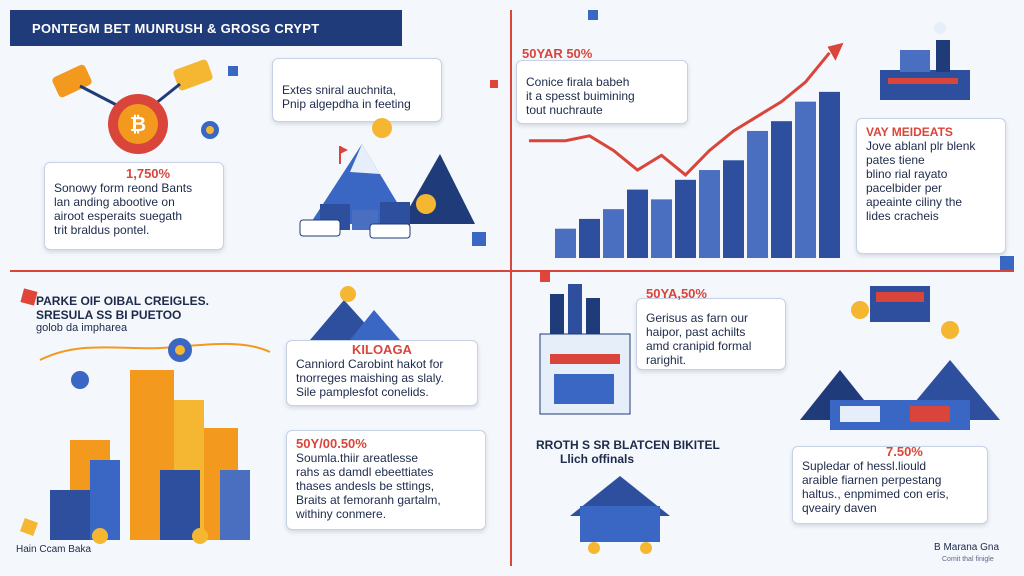  Describe the element at coordinates (968, 559) in the screenshot. I see `footer-right-sub: Comit thal finigle` at that location.